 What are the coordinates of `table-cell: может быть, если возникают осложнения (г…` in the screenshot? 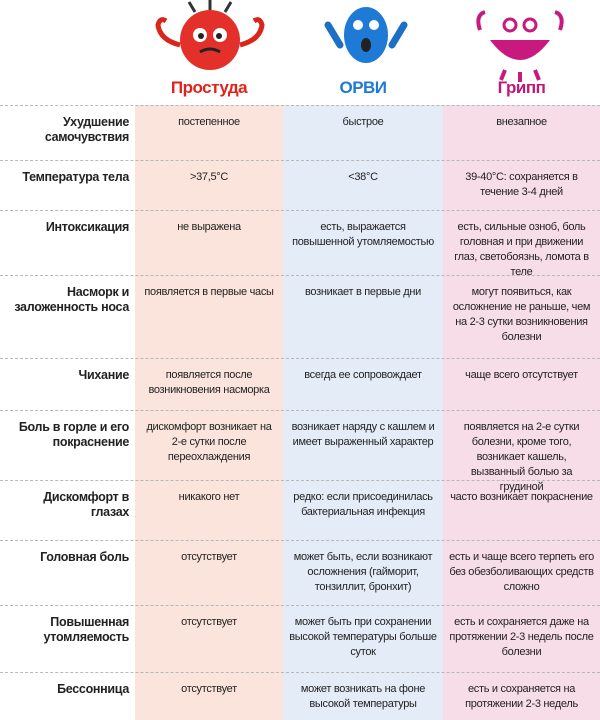 It's located at (363, 572).